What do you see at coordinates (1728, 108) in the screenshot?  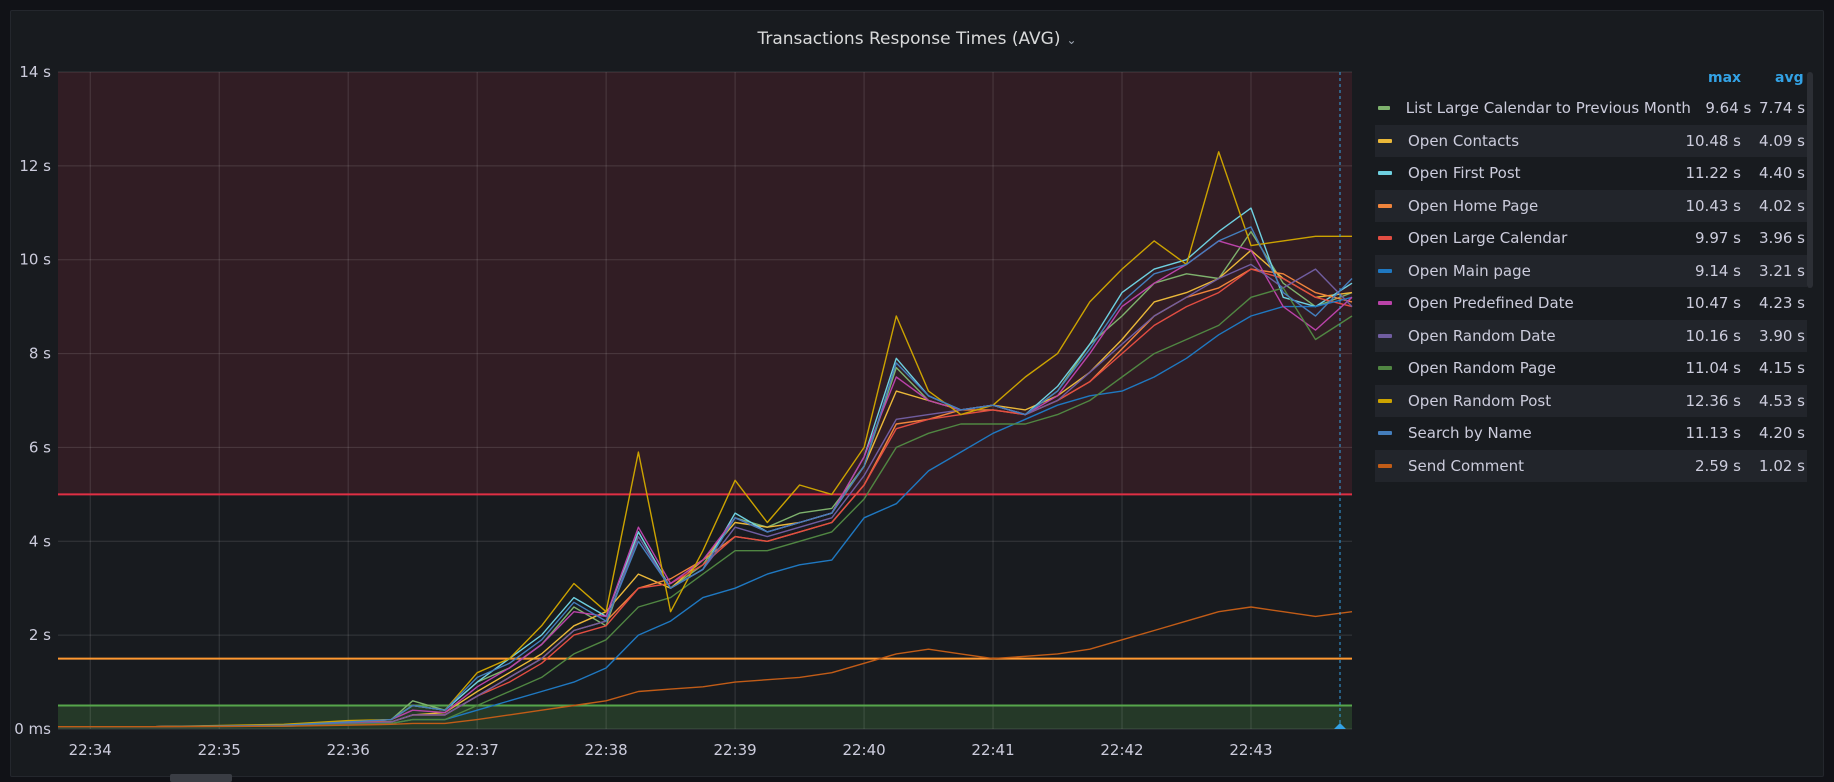 I see `legend-item-max: 9.64 s` at bounding box center [1728, 108].